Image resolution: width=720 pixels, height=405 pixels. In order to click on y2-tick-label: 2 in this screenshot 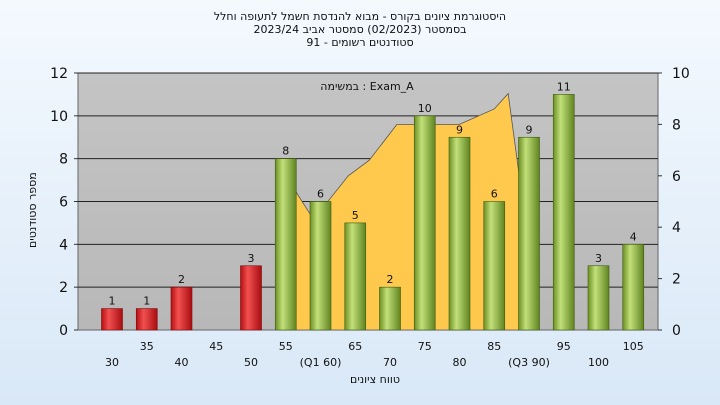, I will do `click(676, 280)`.